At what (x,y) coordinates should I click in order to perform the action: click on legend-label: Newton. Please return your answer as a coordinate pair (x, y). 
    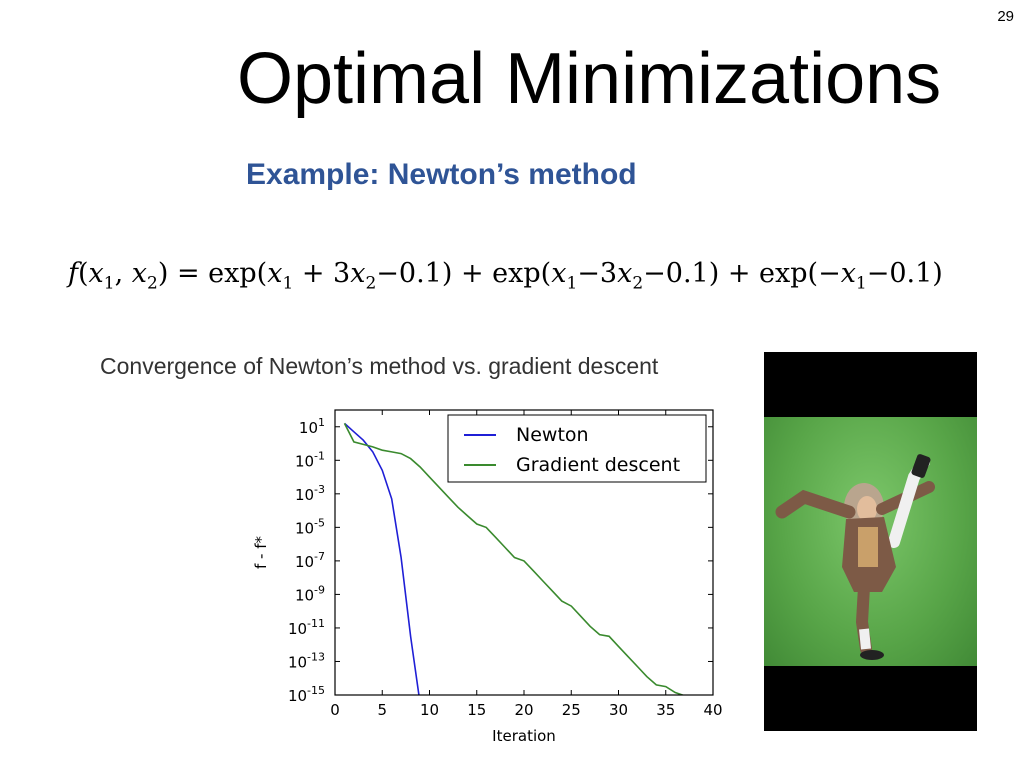
    Looking at the image, I should click on (552, 435).